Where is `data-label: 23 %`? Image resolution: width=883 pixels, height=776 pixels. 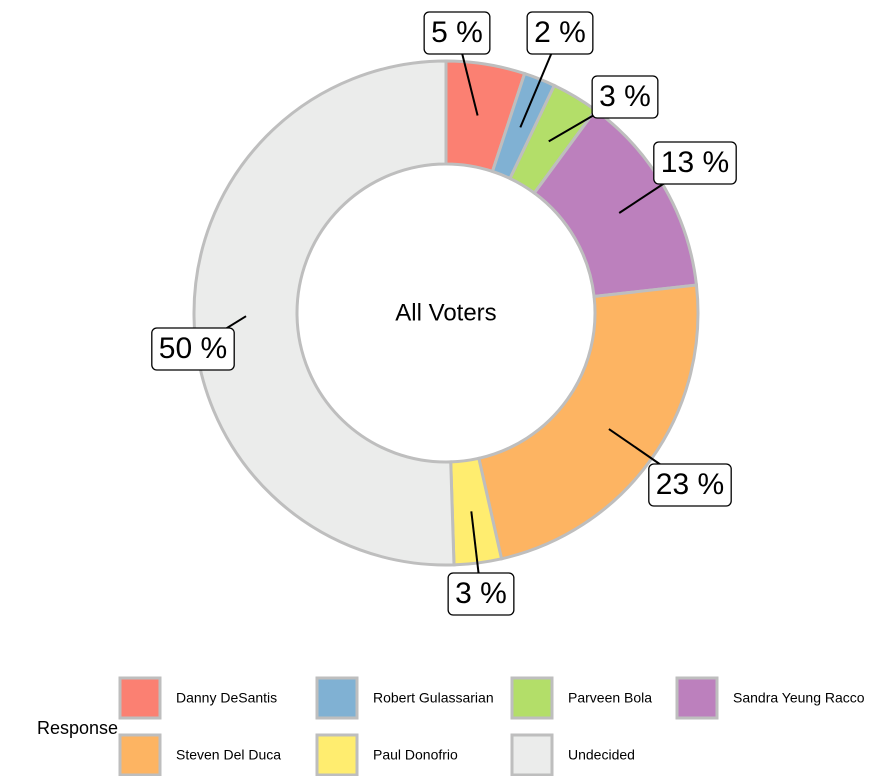
data-label: 23 % is located at coordinates (690, 484).